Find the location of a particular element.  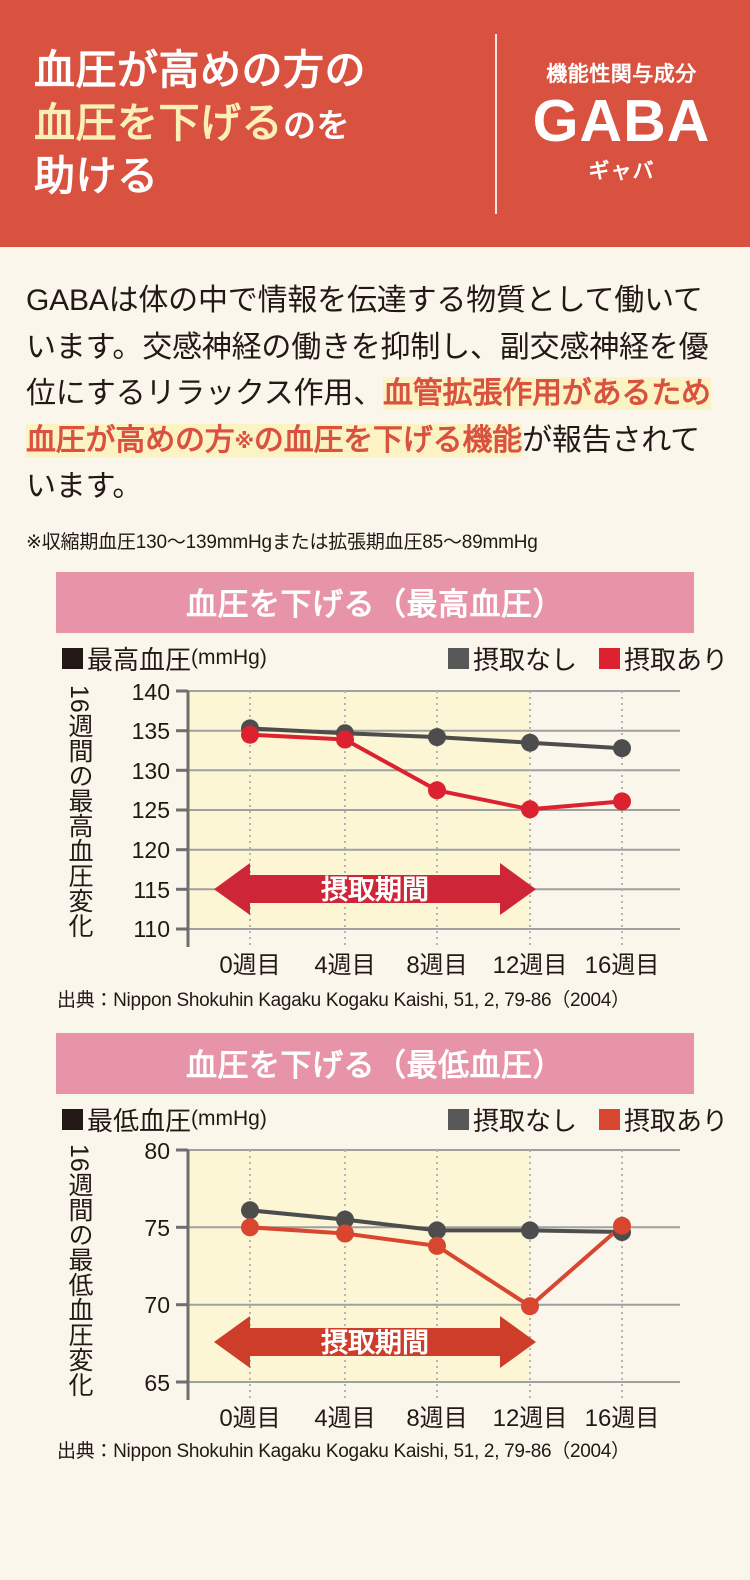

badge-title: GABA is located at coordinates (621, 121).